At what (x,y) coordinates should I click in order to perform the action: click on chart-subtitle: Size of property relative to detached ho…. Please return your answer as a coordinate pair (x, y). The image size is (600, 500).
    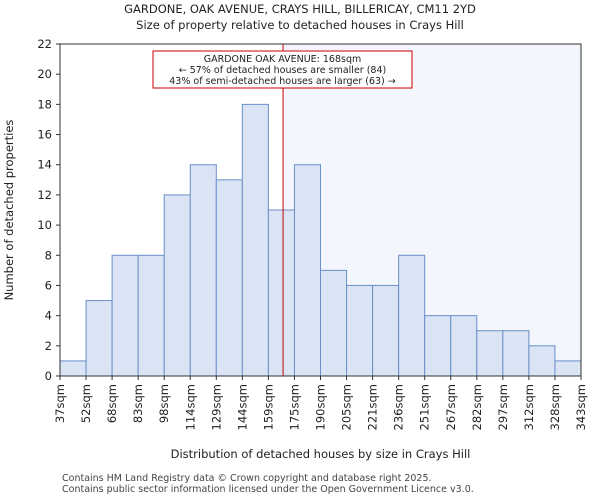
    Looking at the image, I should click on (300, 25).